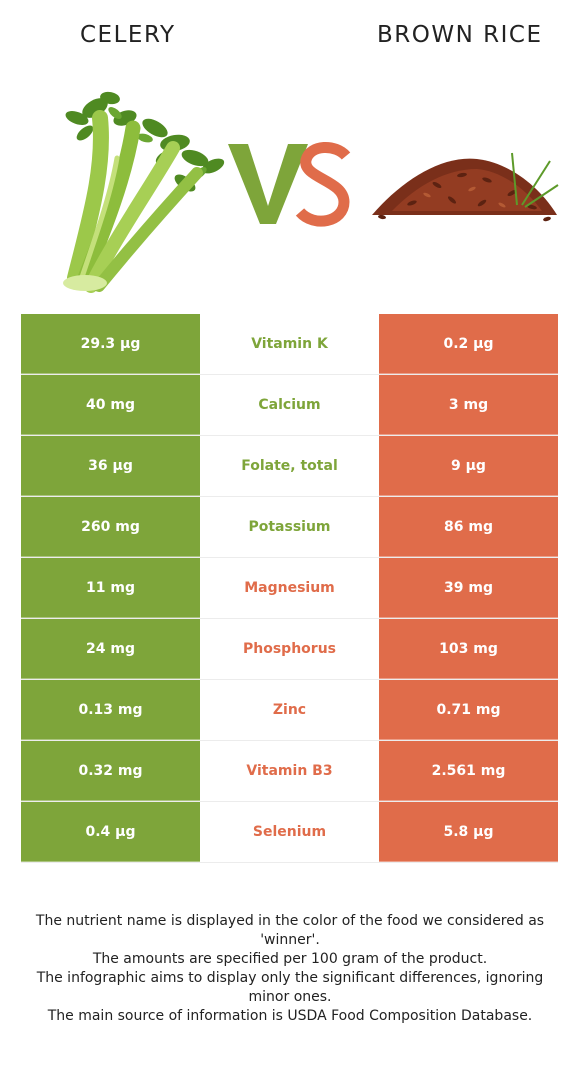 The image size is (580, 1084). I want to click on right-value: 3 mg, so click(468, 405).